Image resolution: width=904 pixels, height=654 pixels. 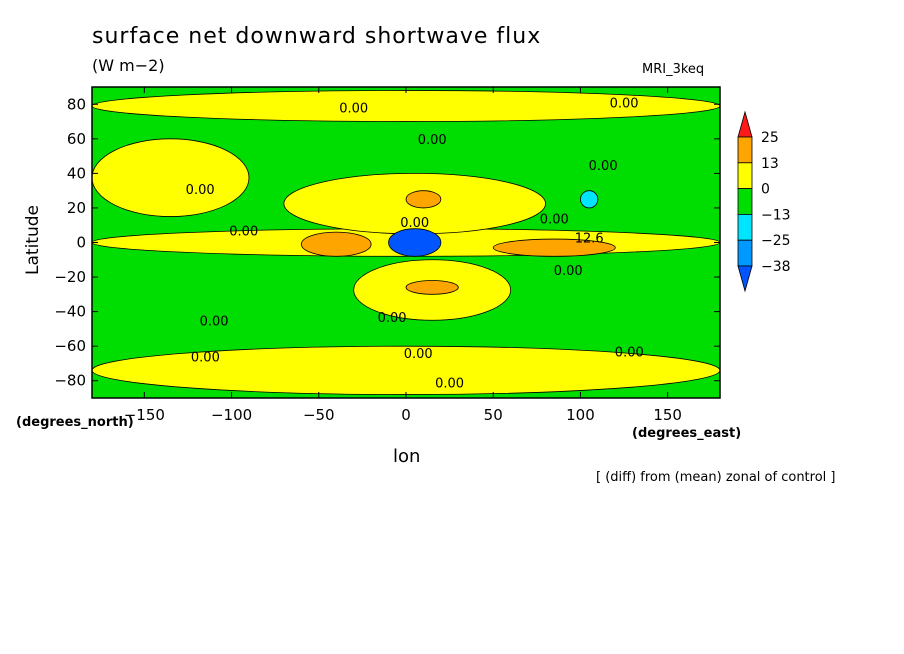 I want to click on colorbar-label-0: 25, so click(x=770, y=138).